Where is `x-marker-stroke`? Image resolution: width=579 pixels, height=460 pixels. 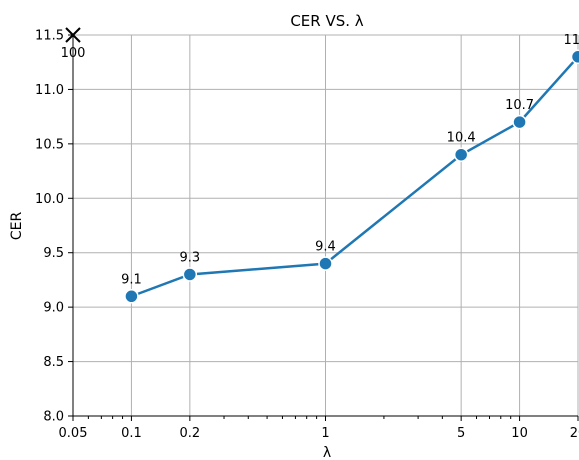
x-marker-stroke is located at coordinates (73, 35).